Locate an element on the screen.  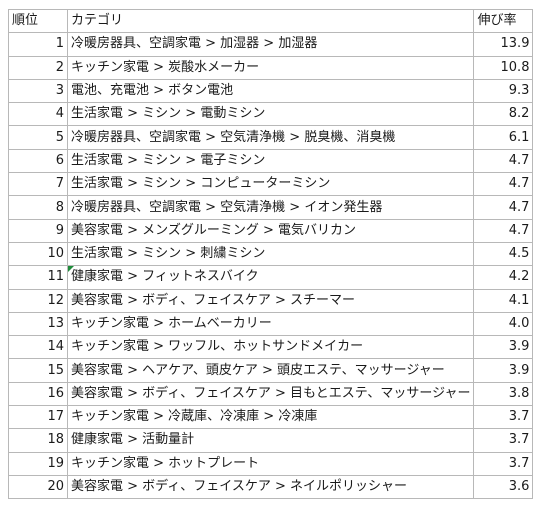
table-row: 6 生活家電 > ミシン > 電子ミシン 4.7 is located at coordinates (271, 161).